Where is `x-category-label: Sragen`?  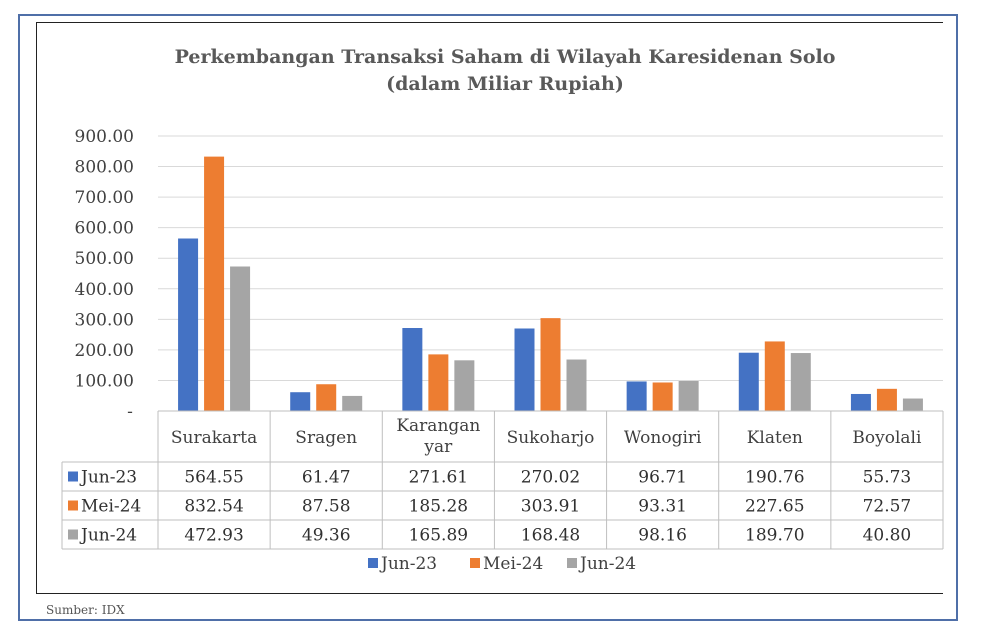 x-category-label: Sragen is located at coordinates (326, 438).